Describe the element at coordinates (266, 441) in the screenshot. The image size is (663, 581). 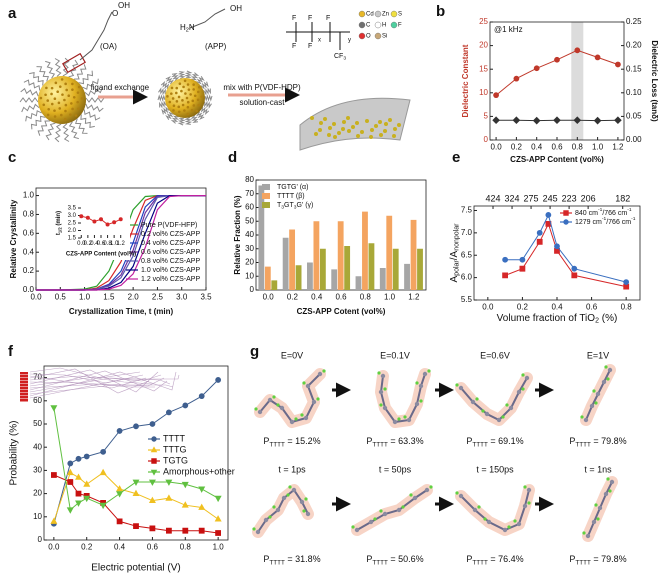
I see `text-part: P` at that location.